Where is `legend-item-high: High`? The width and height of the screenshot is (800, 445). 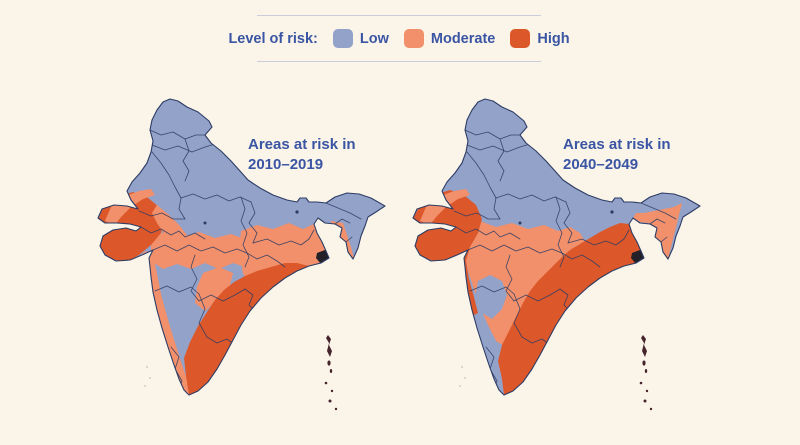
legend-item-high: High is located at coordinates (540, 38).